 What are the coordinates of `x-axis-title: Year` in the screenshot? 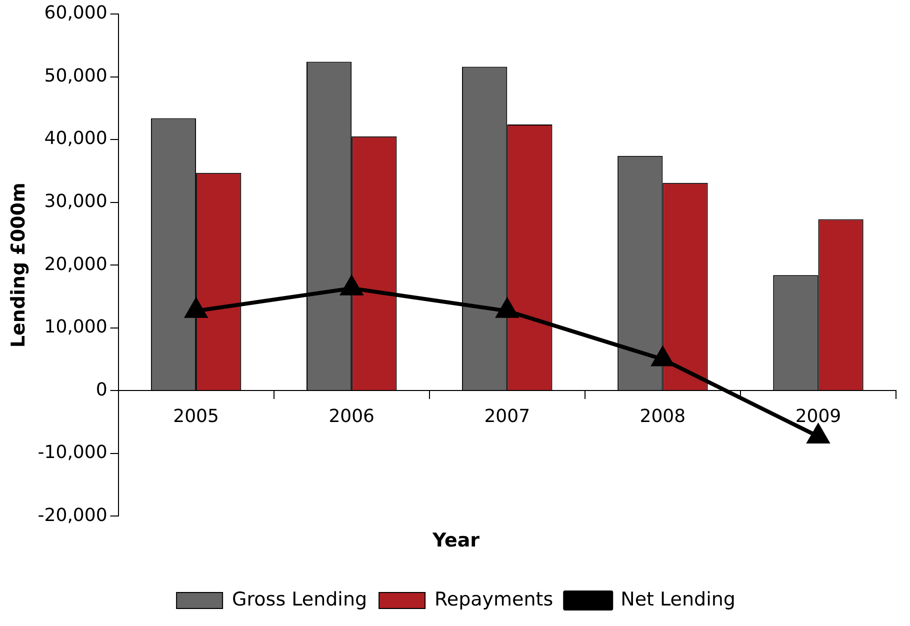 It's located at (455, 541).